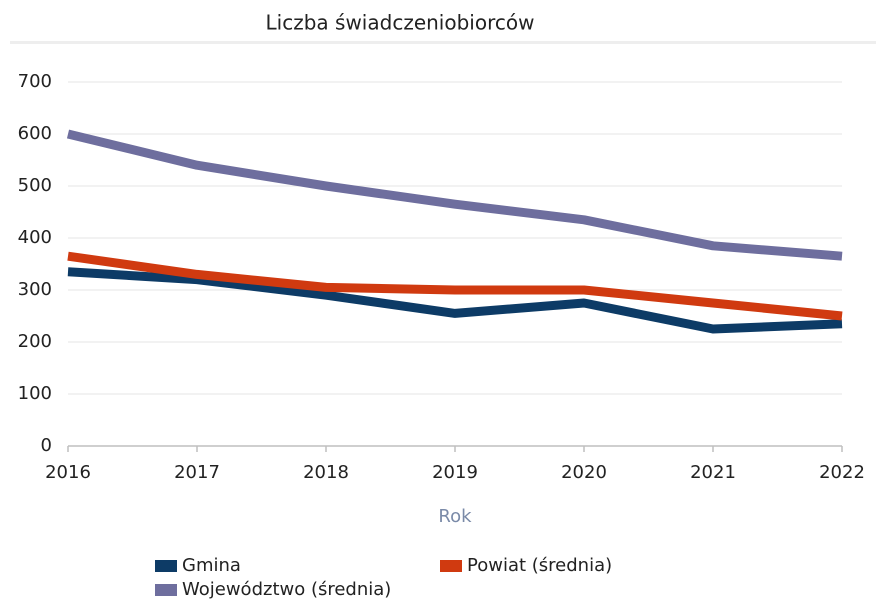 The height and width of the screenshot is (604, 877). I want to click on y-tick-label: 700, so click(35, 81).